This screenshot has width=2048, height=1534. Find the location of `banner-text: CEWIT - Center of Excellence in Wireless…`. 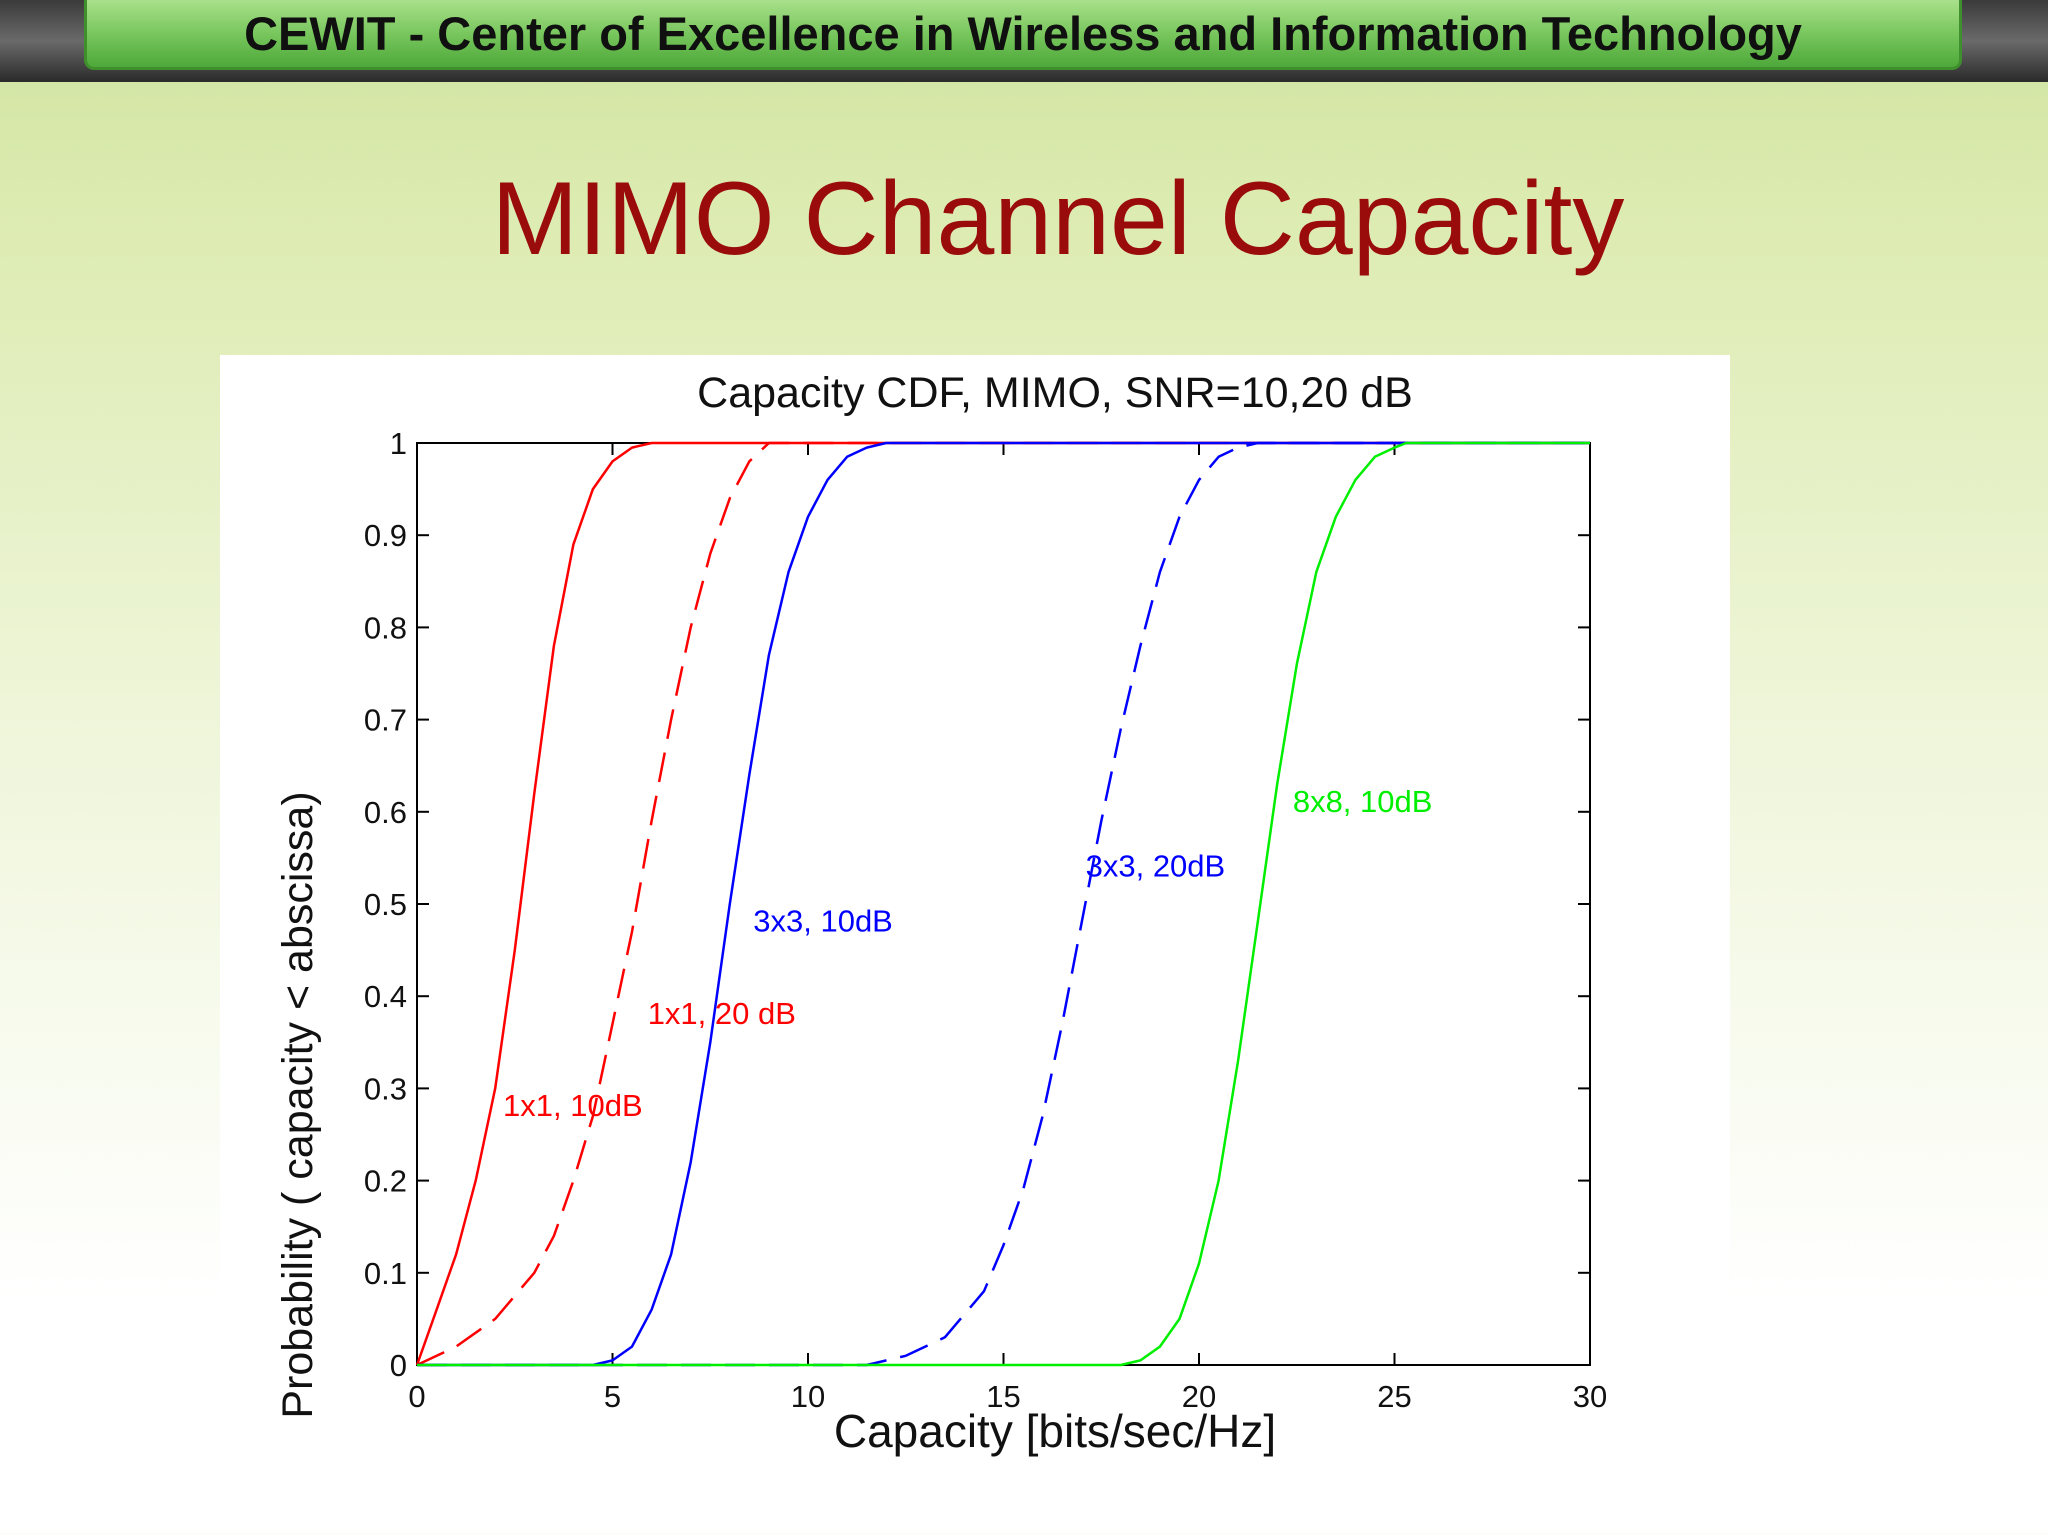

banner-text: CEWIT - Center of Excellence in Wireless… is located at coordinates (1023, 33).